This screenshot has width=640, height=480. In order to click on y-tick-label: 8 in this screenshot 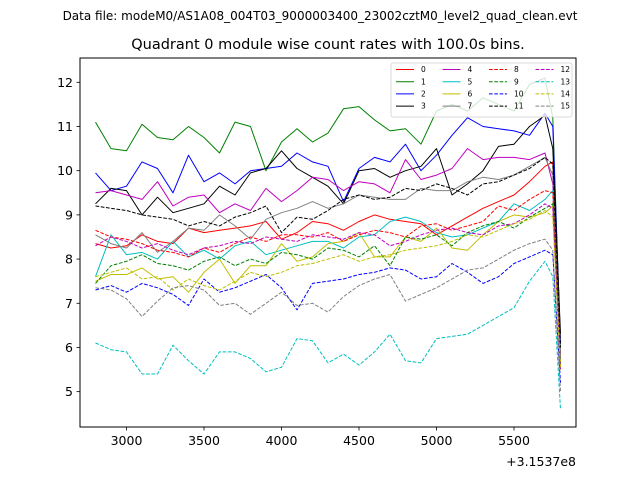, I will do `click(69, 259)`.